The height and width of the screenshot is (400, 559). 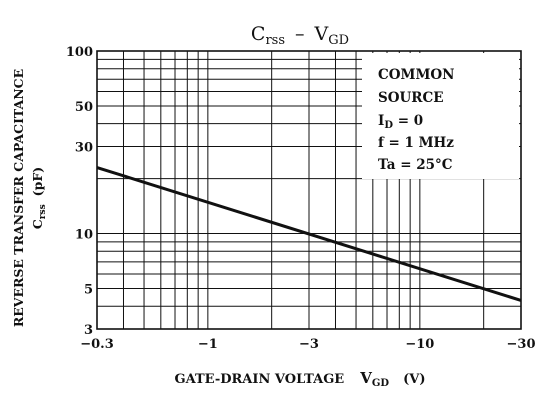 I want to click on x-axis-label: GATE-DRAIN VOLTAGE VGD (V), so click(x=300, y=379).